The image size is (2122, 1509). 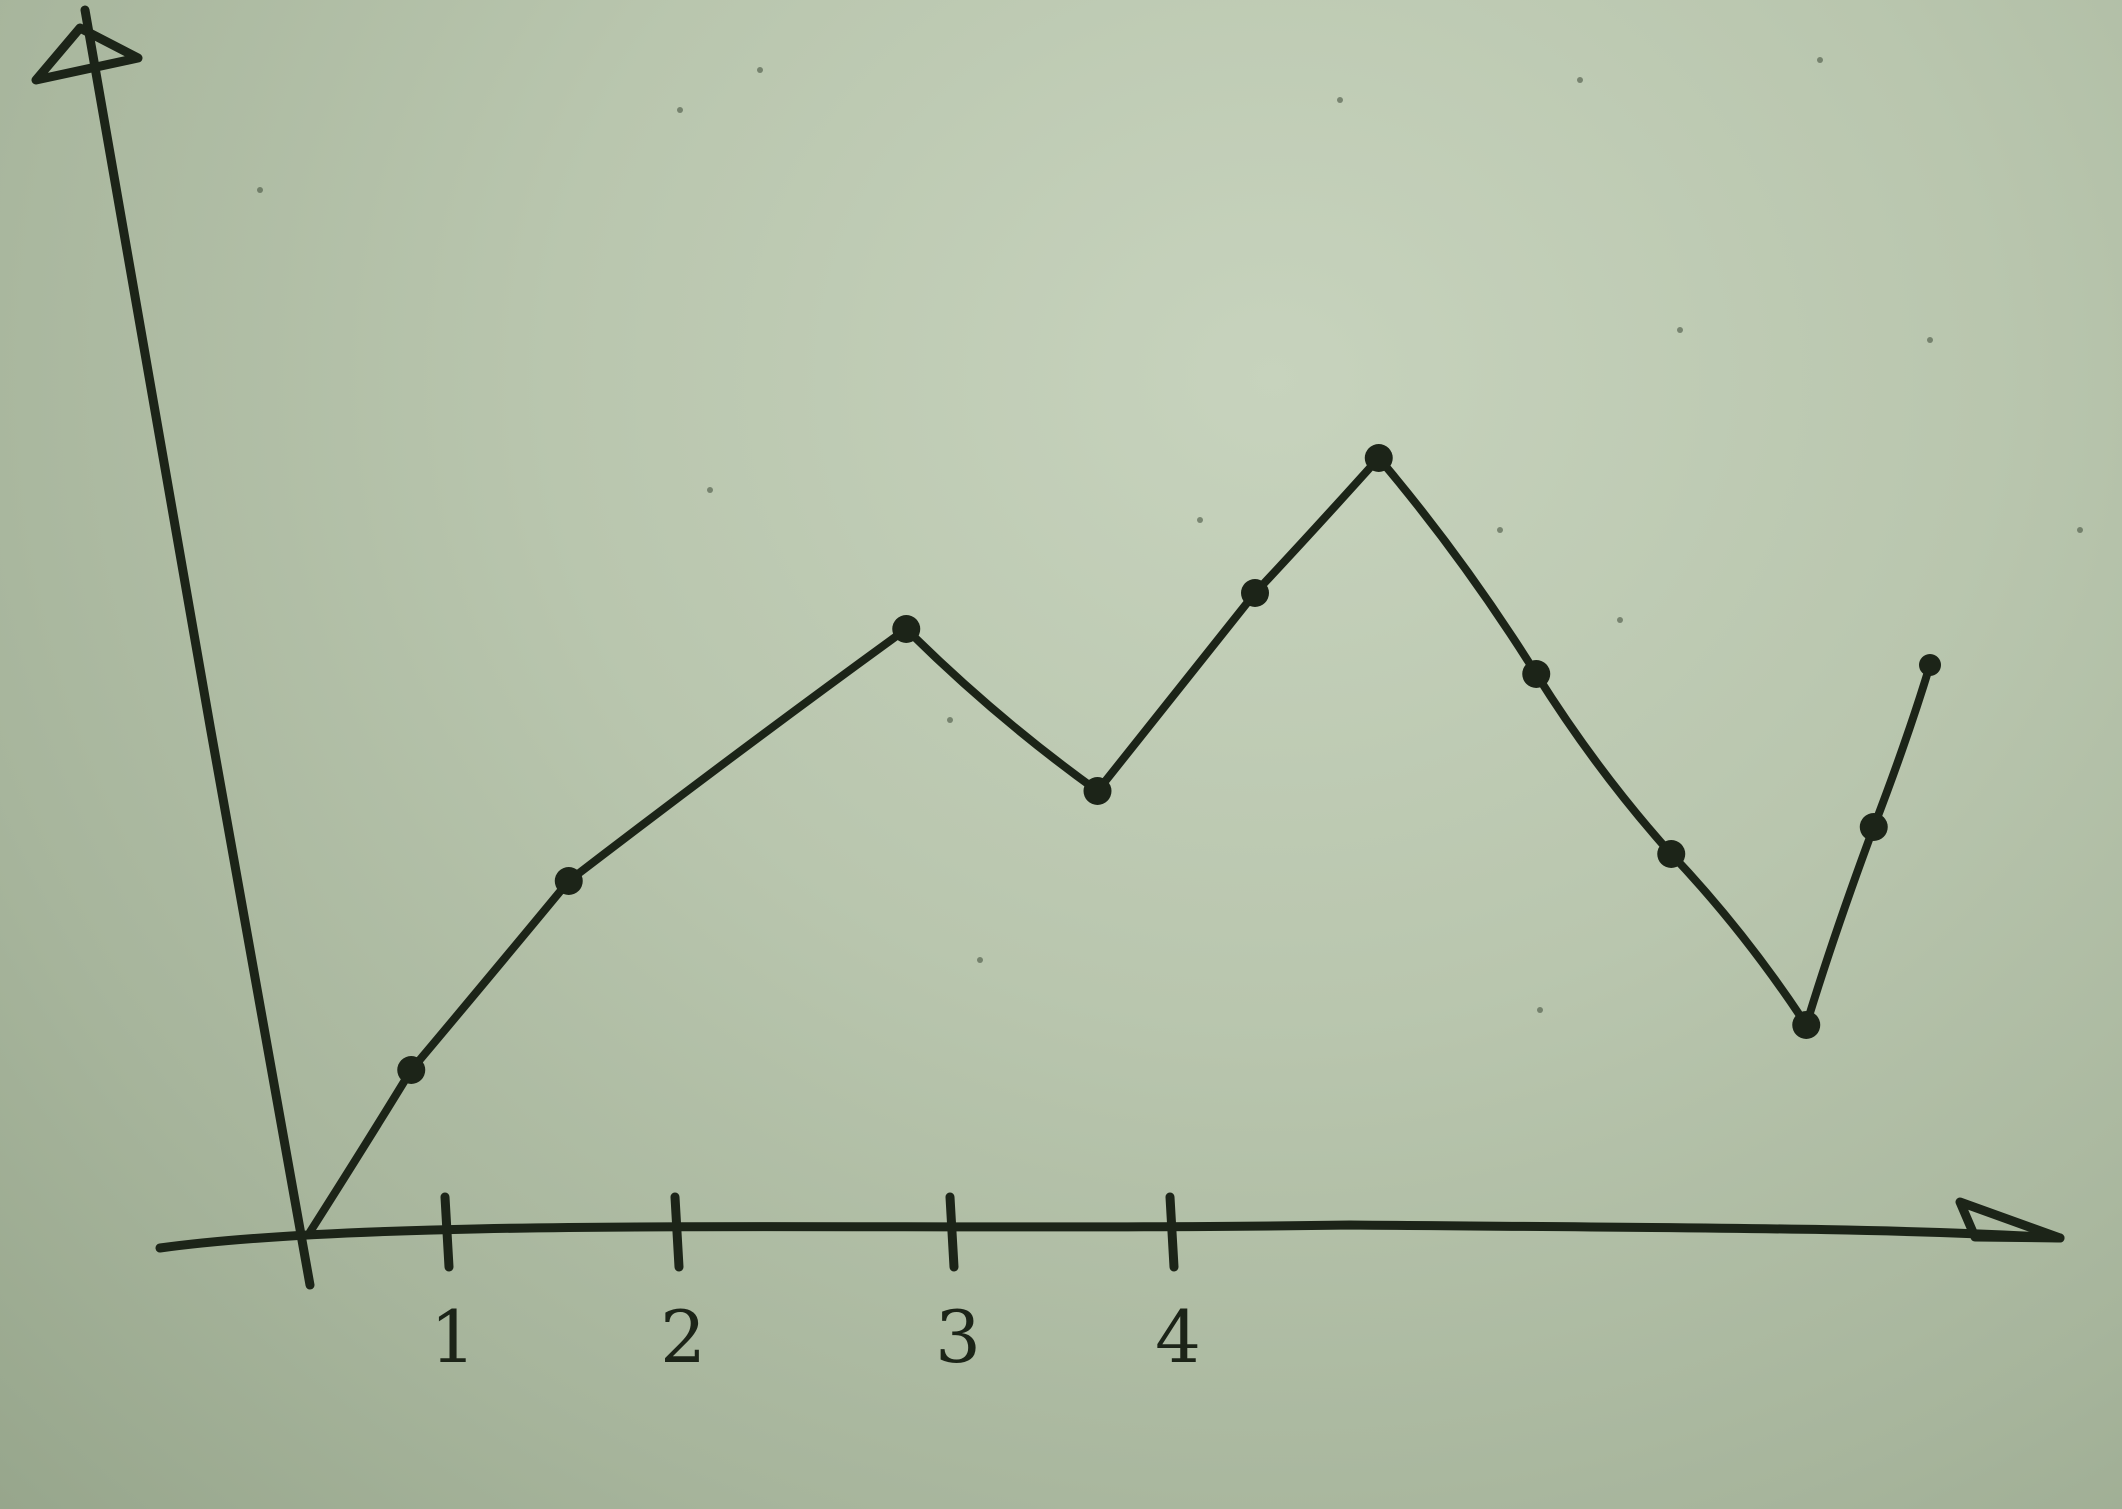 What do you see at coordinates (87, 54) in the screenshot?
I see `y-axis-arrowhead` at bounding box center [87, 54].